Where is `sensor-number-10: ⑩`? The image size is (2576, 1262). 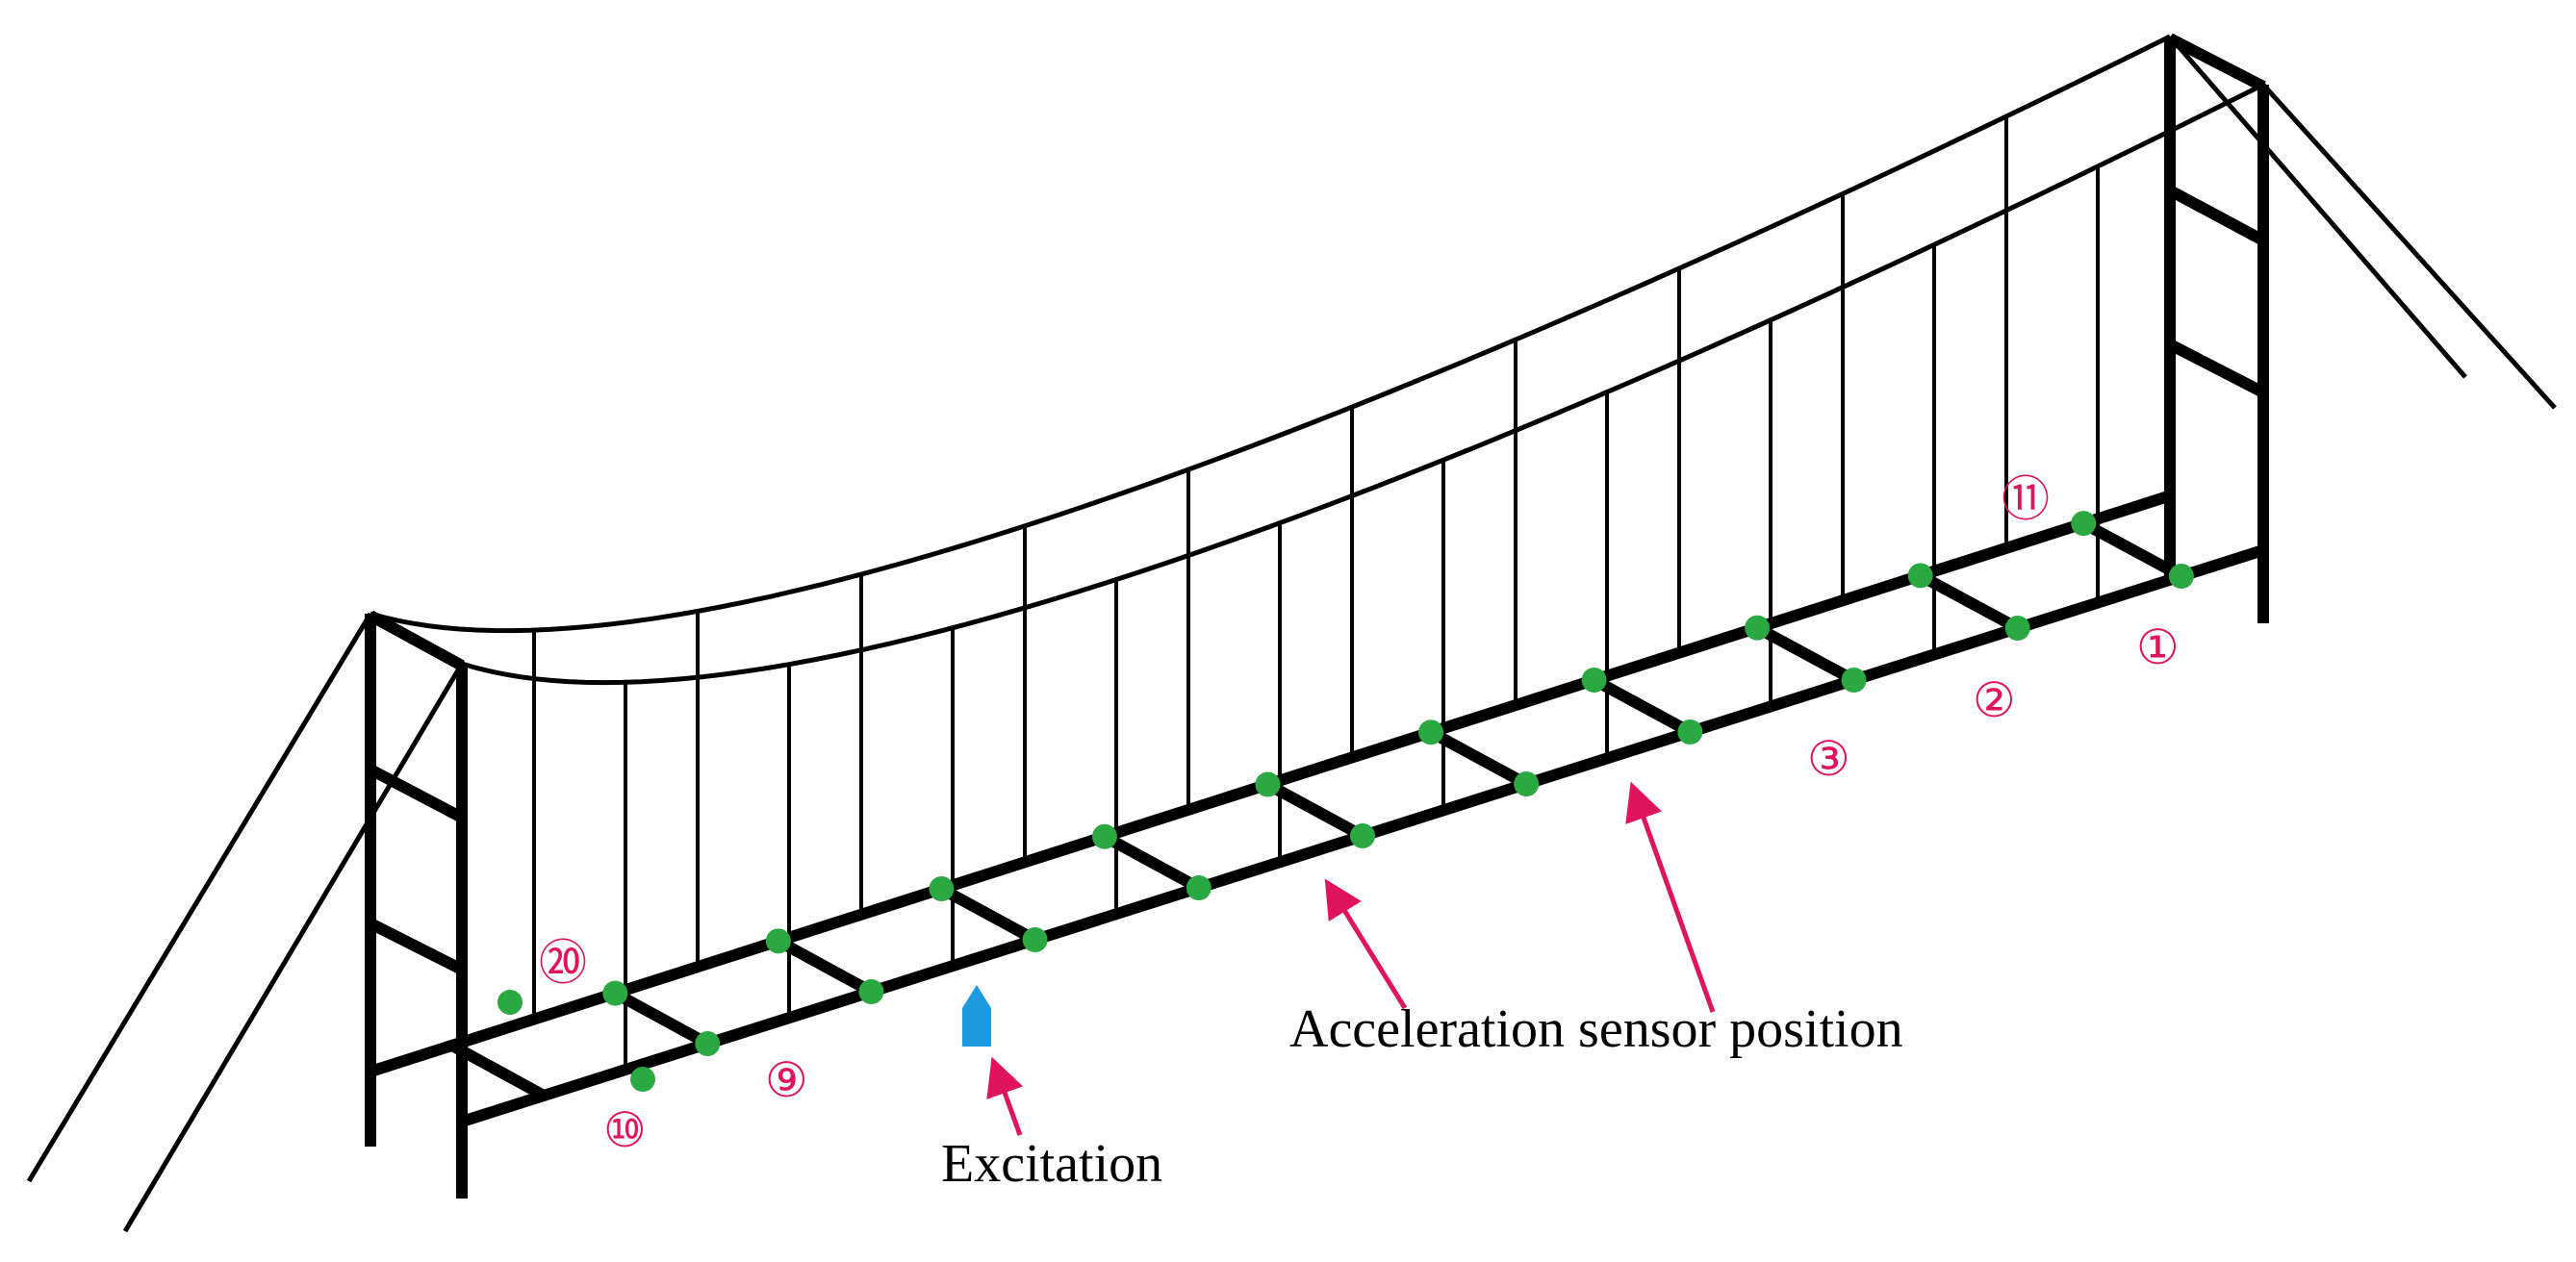
sensor-number-10: ⑩ is located at coordinates (625, 1130).